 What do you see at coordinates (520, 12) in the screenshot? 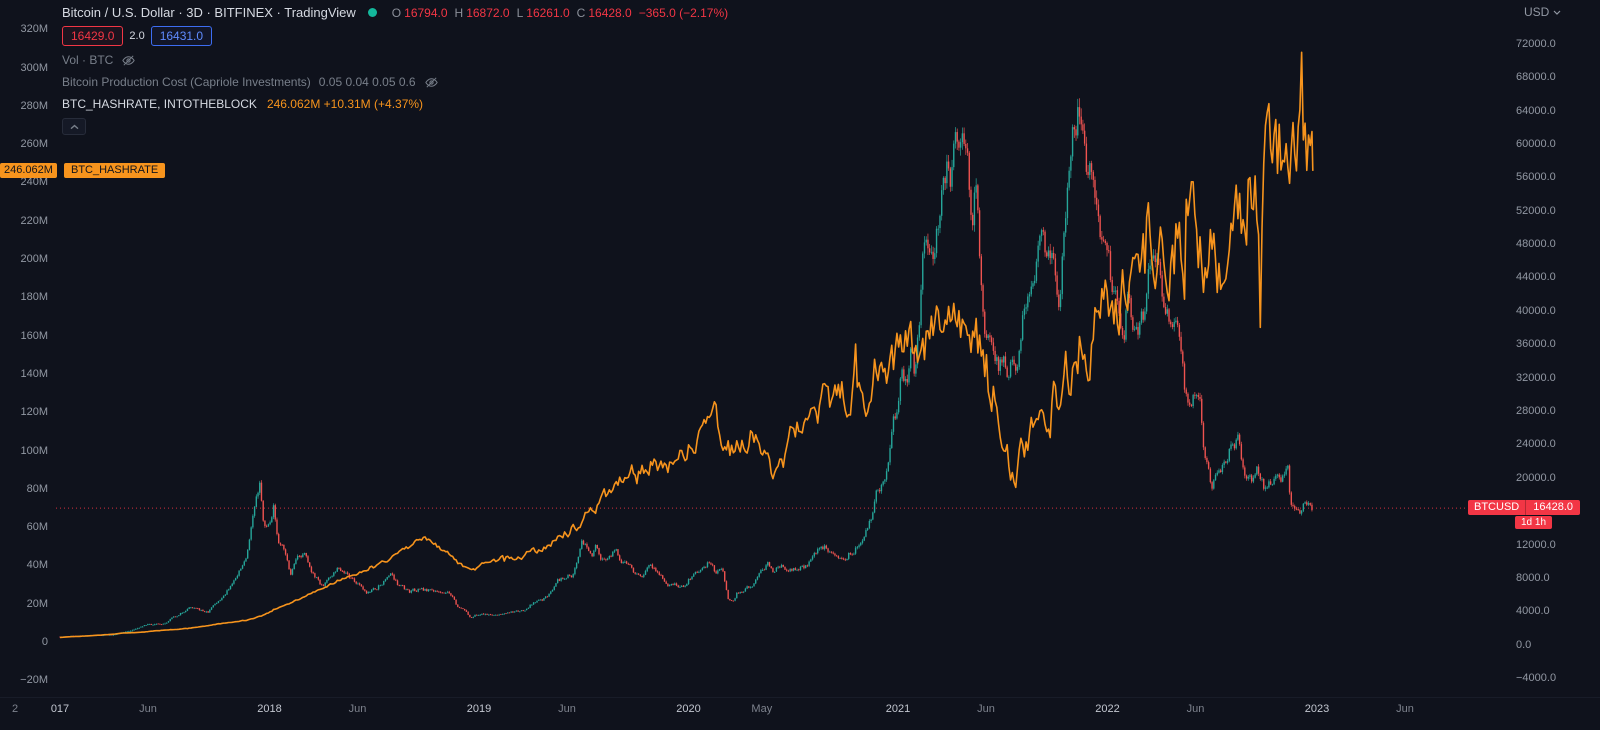
I see `low-label: L` at bounding box center [520, 12].